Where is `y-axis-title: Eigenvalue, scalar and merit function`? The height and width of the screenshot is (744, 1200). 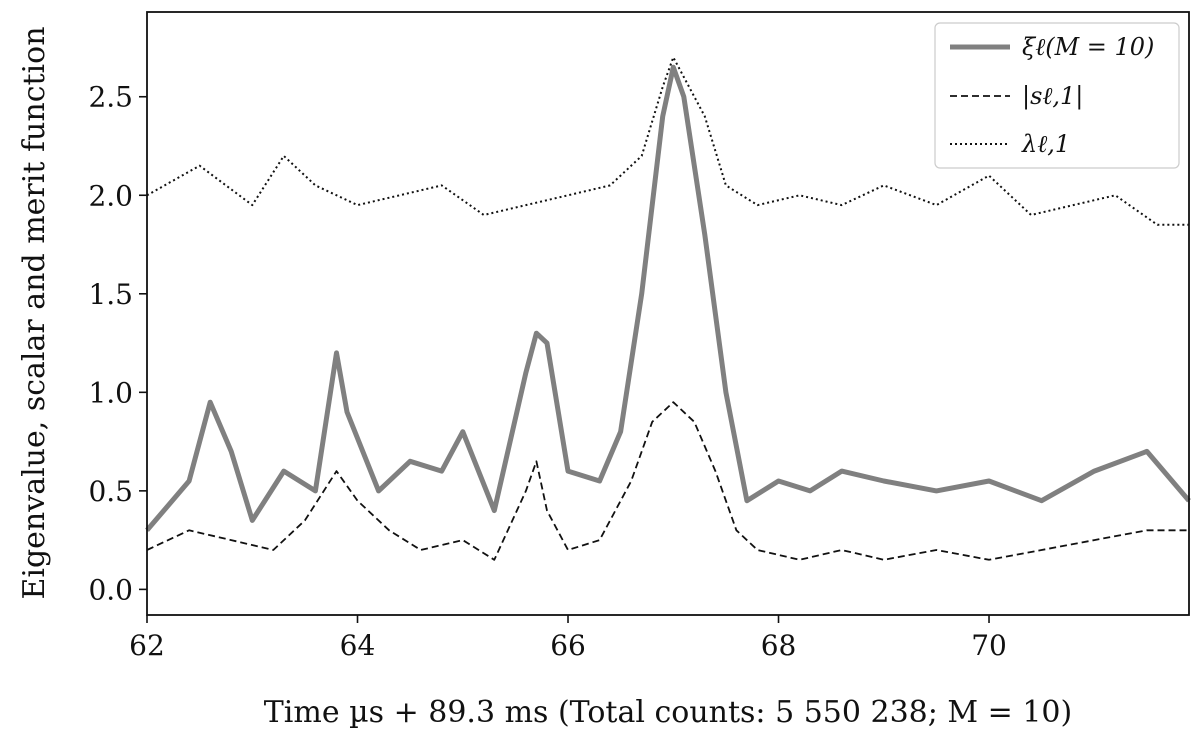 y-axis-title: Eigenvalue, scalar and merit function is located at coordinates (34, 312).